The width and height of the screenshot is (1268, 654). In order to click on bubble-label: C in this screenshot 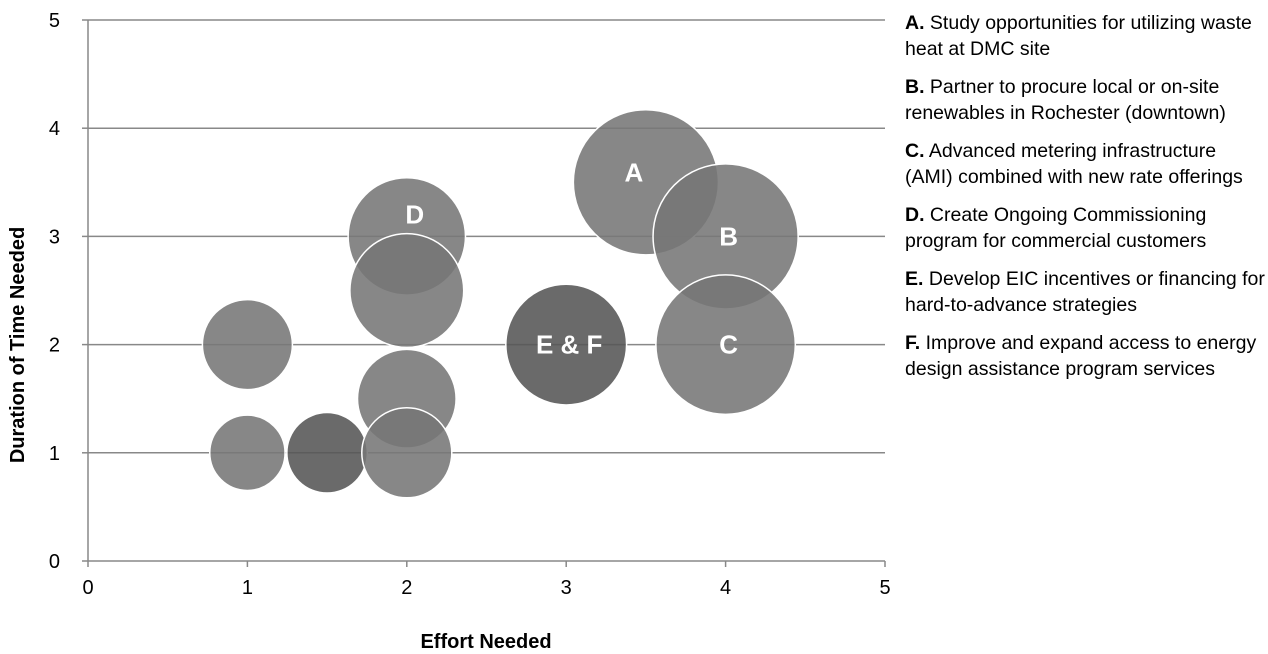, I will do `click(728, 345)`.